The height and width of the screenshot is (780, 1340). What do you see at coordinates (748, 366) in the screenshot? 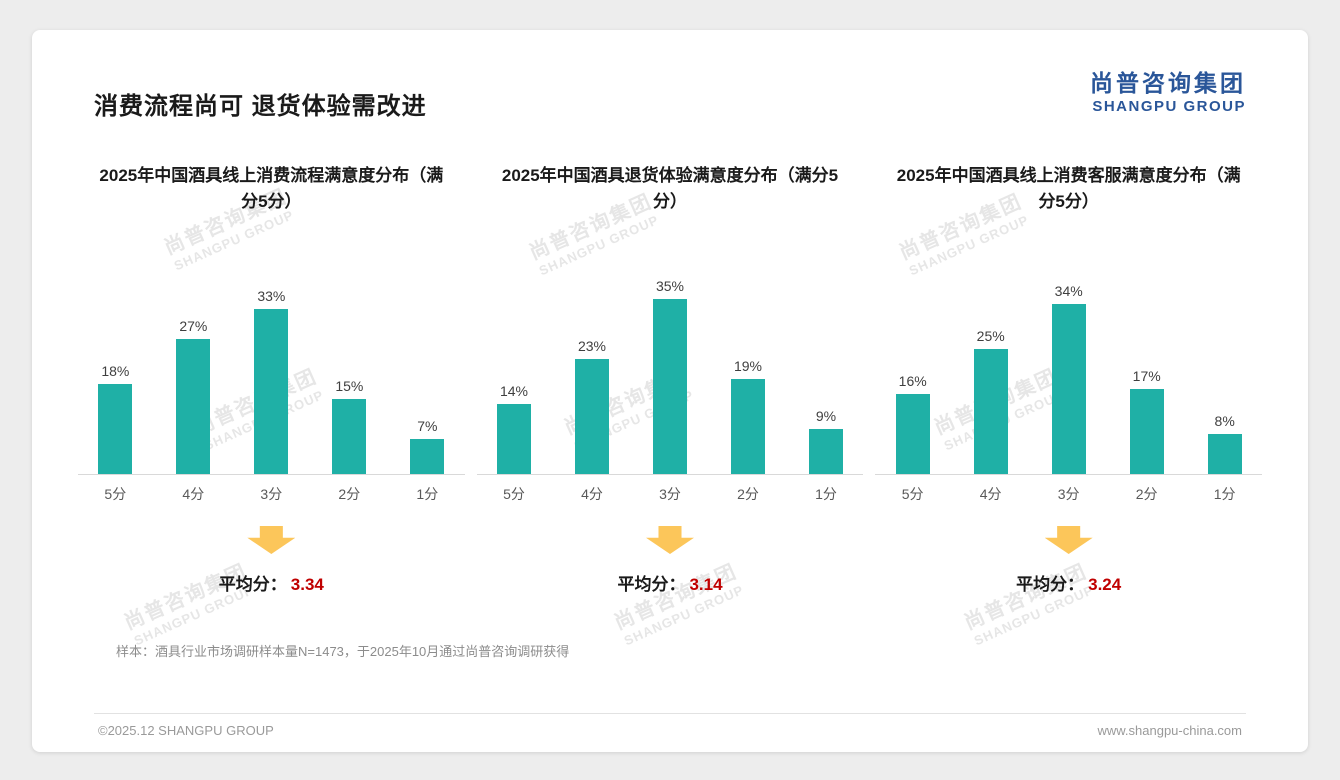
I see `bar-value-label: 19%` at bounding box center [748, 366].